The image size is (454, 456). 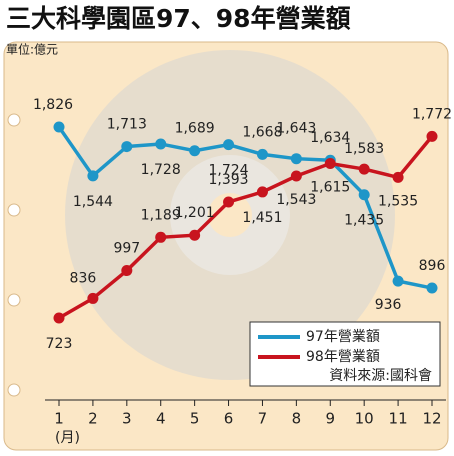 I want to click on data-label: 1,393, so click(x=228, y=180).